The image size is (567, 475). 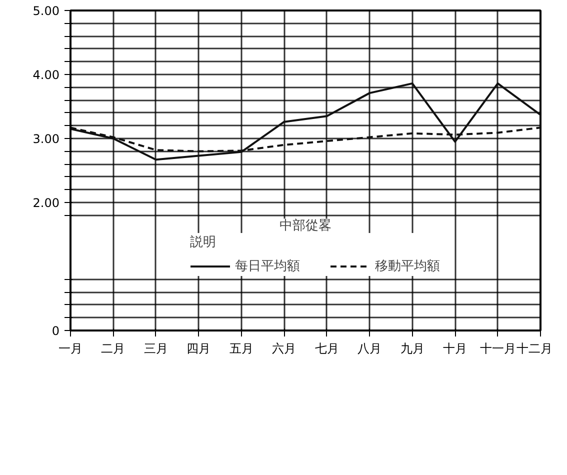 I want to click on legend-label: 移動平均額, so click(x=407, y=266).